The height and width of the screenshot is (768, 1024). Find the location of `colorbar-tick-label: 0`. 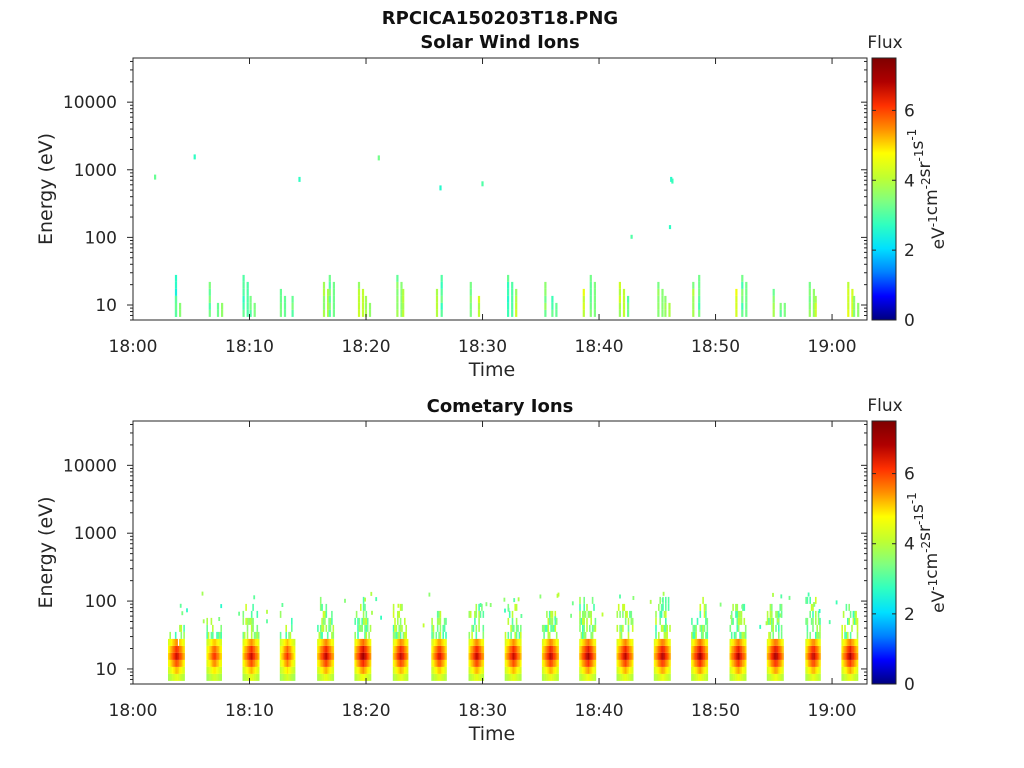

colorbar-tick-label: 0 is located at coordinates (909, 321).